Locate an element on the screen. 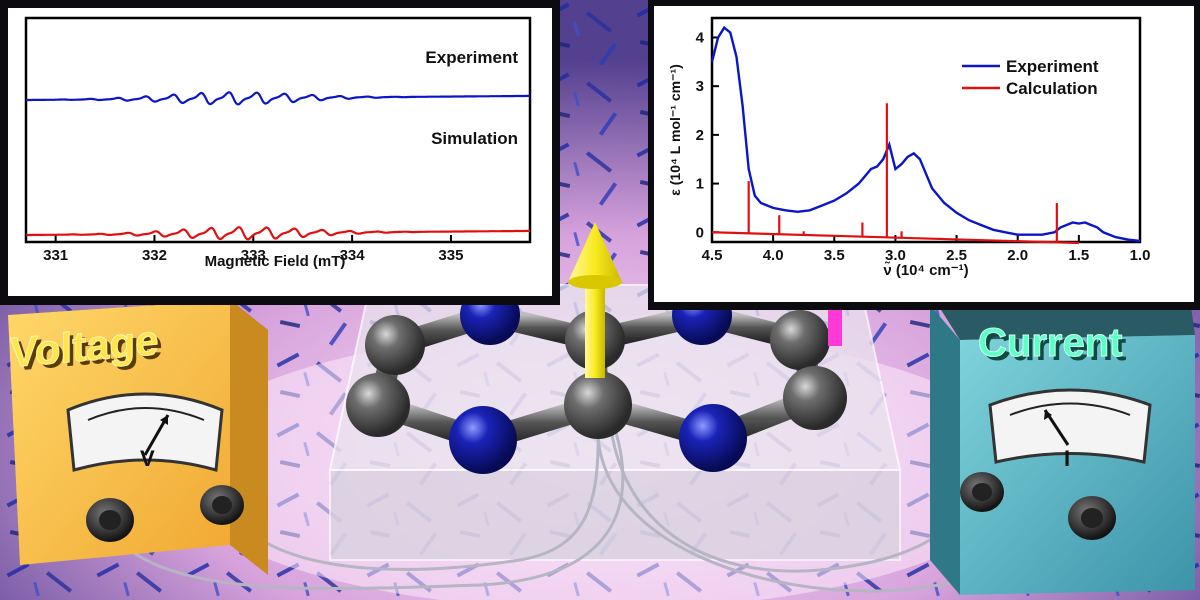 The height and width of the screenshot is (600, 1200). uvvis-calculation-sticks is located at coordinates (895, 174).